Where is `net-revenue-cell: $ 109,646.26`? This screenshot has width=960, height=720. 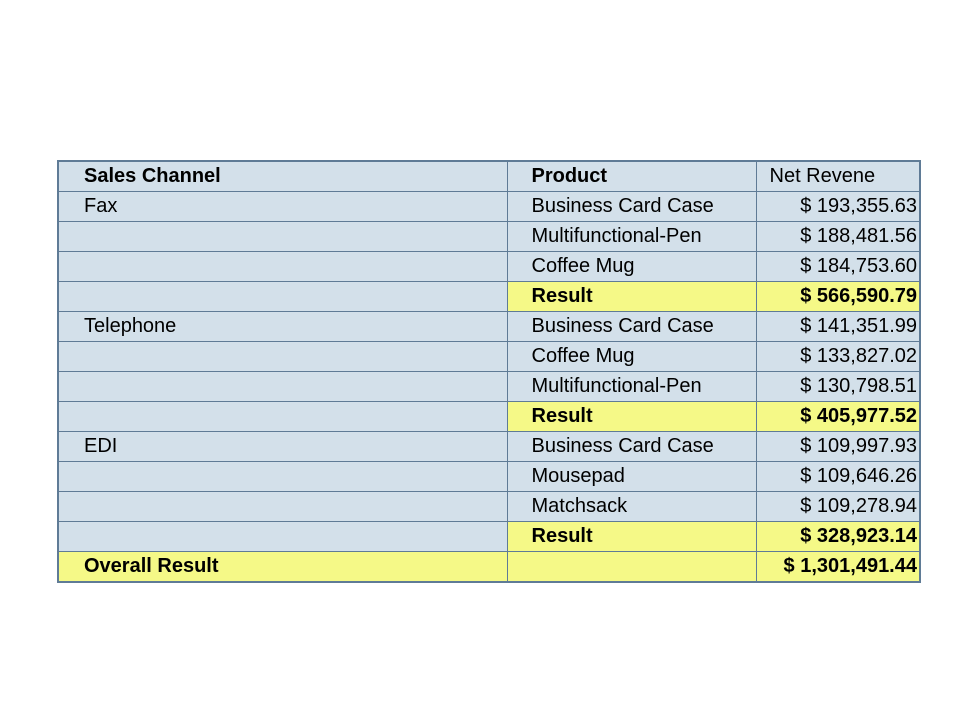
net-revenue-cell: $ 109,646.26 is located at coordinates (838, 476).